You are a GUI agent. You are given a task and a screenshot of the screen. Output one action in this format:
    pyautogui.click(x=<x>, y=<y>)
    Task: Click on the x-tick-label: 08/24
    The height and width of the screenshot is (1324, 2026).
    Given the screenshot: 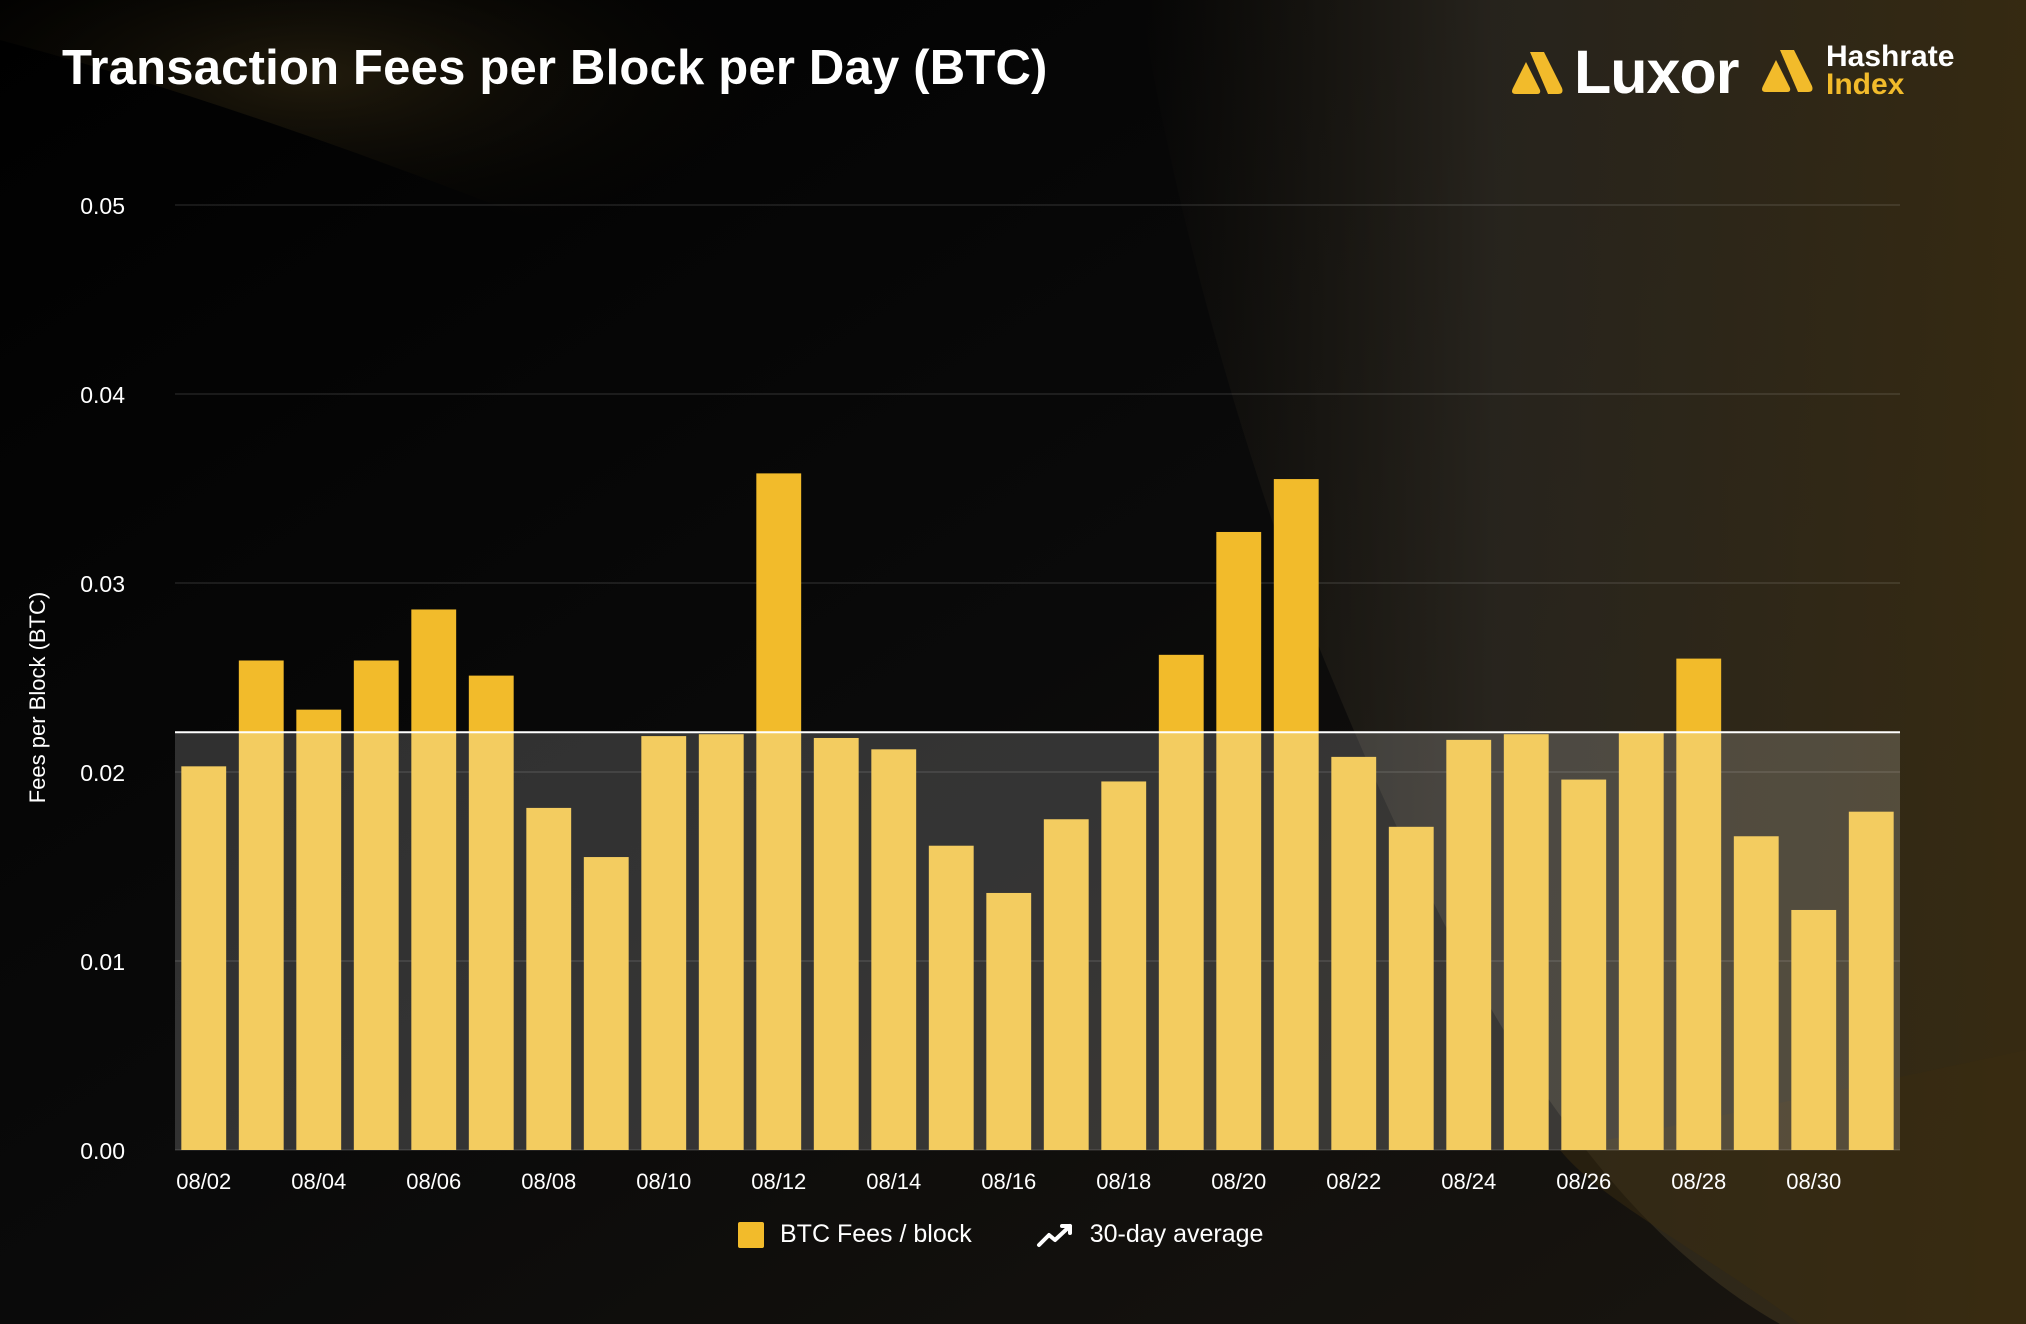 What is the action you would take?
    pyautogui.click(x=1468, y=1181)
    